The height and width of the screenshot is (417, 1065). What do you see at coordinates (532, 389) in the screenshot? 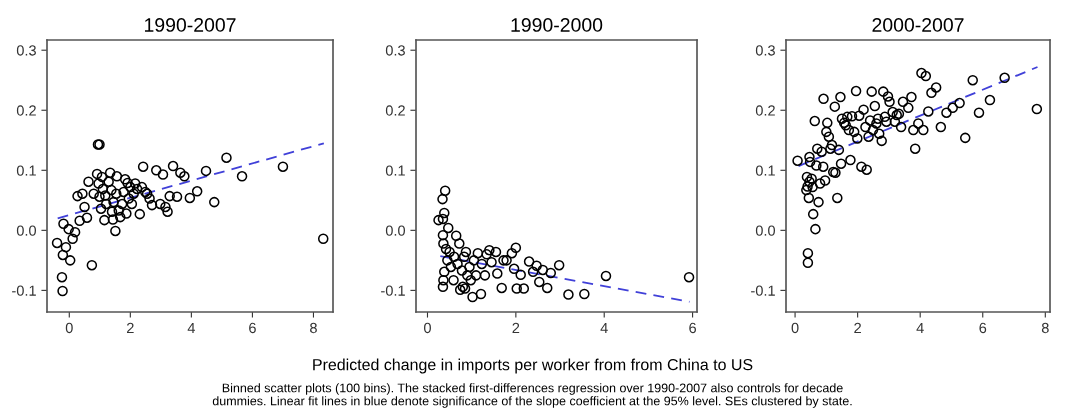
I see `text: Binned scatter plots (100 bins). The stacked first-differences regression over 1990-2007 also controls for decade` at bounding box center [532, 389].